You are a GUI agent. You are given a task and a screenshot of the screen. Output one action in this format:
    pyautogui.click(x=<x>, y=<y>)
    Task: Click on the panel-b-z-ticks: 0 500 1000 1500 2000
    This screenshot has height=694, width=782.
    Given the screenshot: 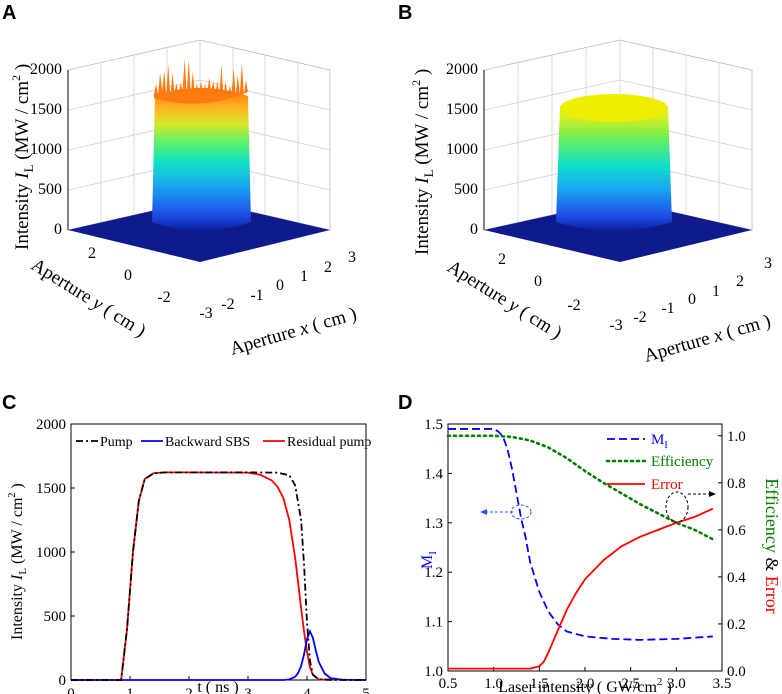 What is the action you would take?
    pyautogui.click(x=462, y=149)
    